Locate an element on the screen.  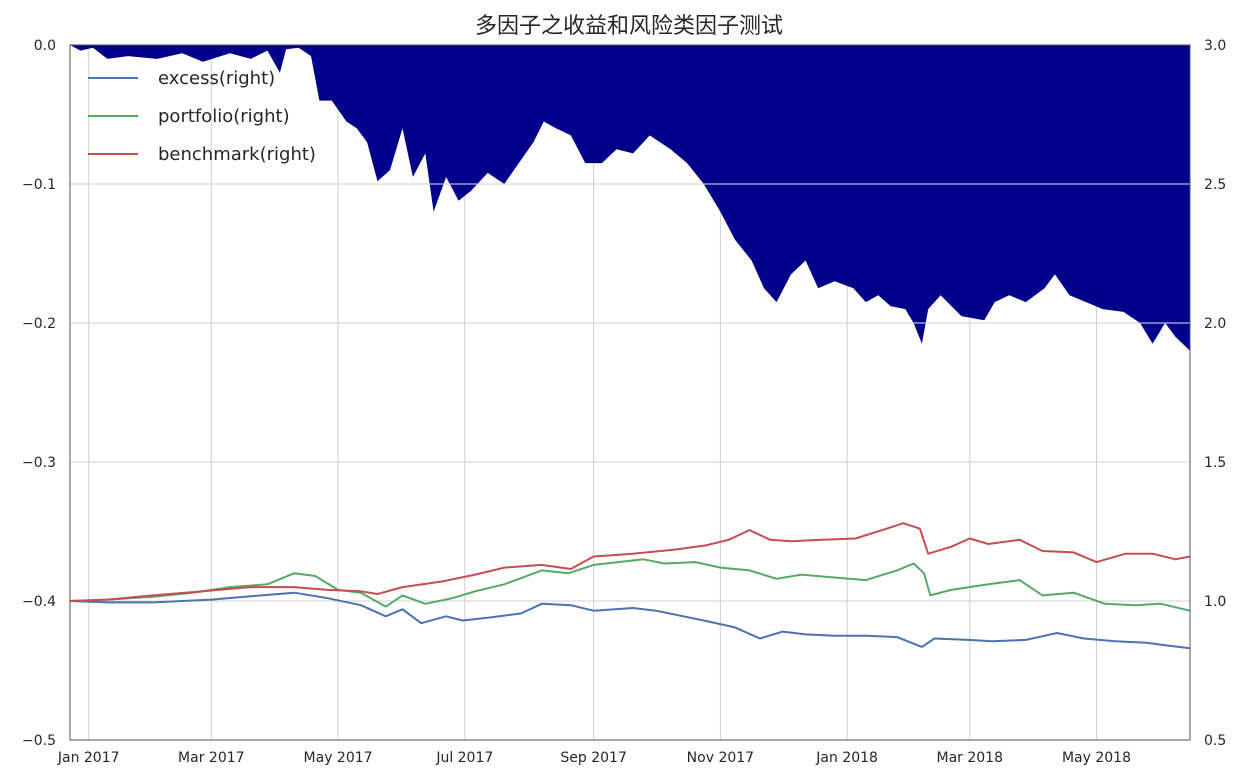
series-line-portfolio is located at coordinates (630, 585).